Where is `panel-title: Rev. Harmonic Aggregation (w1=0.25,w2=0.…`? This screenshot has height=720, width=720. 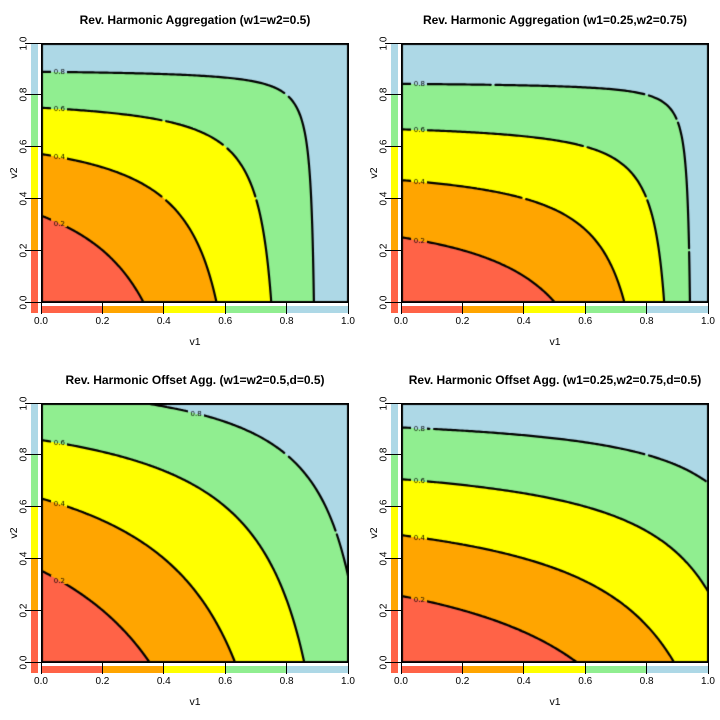 panel-title: Rev. Harmonic Aggregation (w1=0.25,w2=0.… is located at coordinates (555, 20).